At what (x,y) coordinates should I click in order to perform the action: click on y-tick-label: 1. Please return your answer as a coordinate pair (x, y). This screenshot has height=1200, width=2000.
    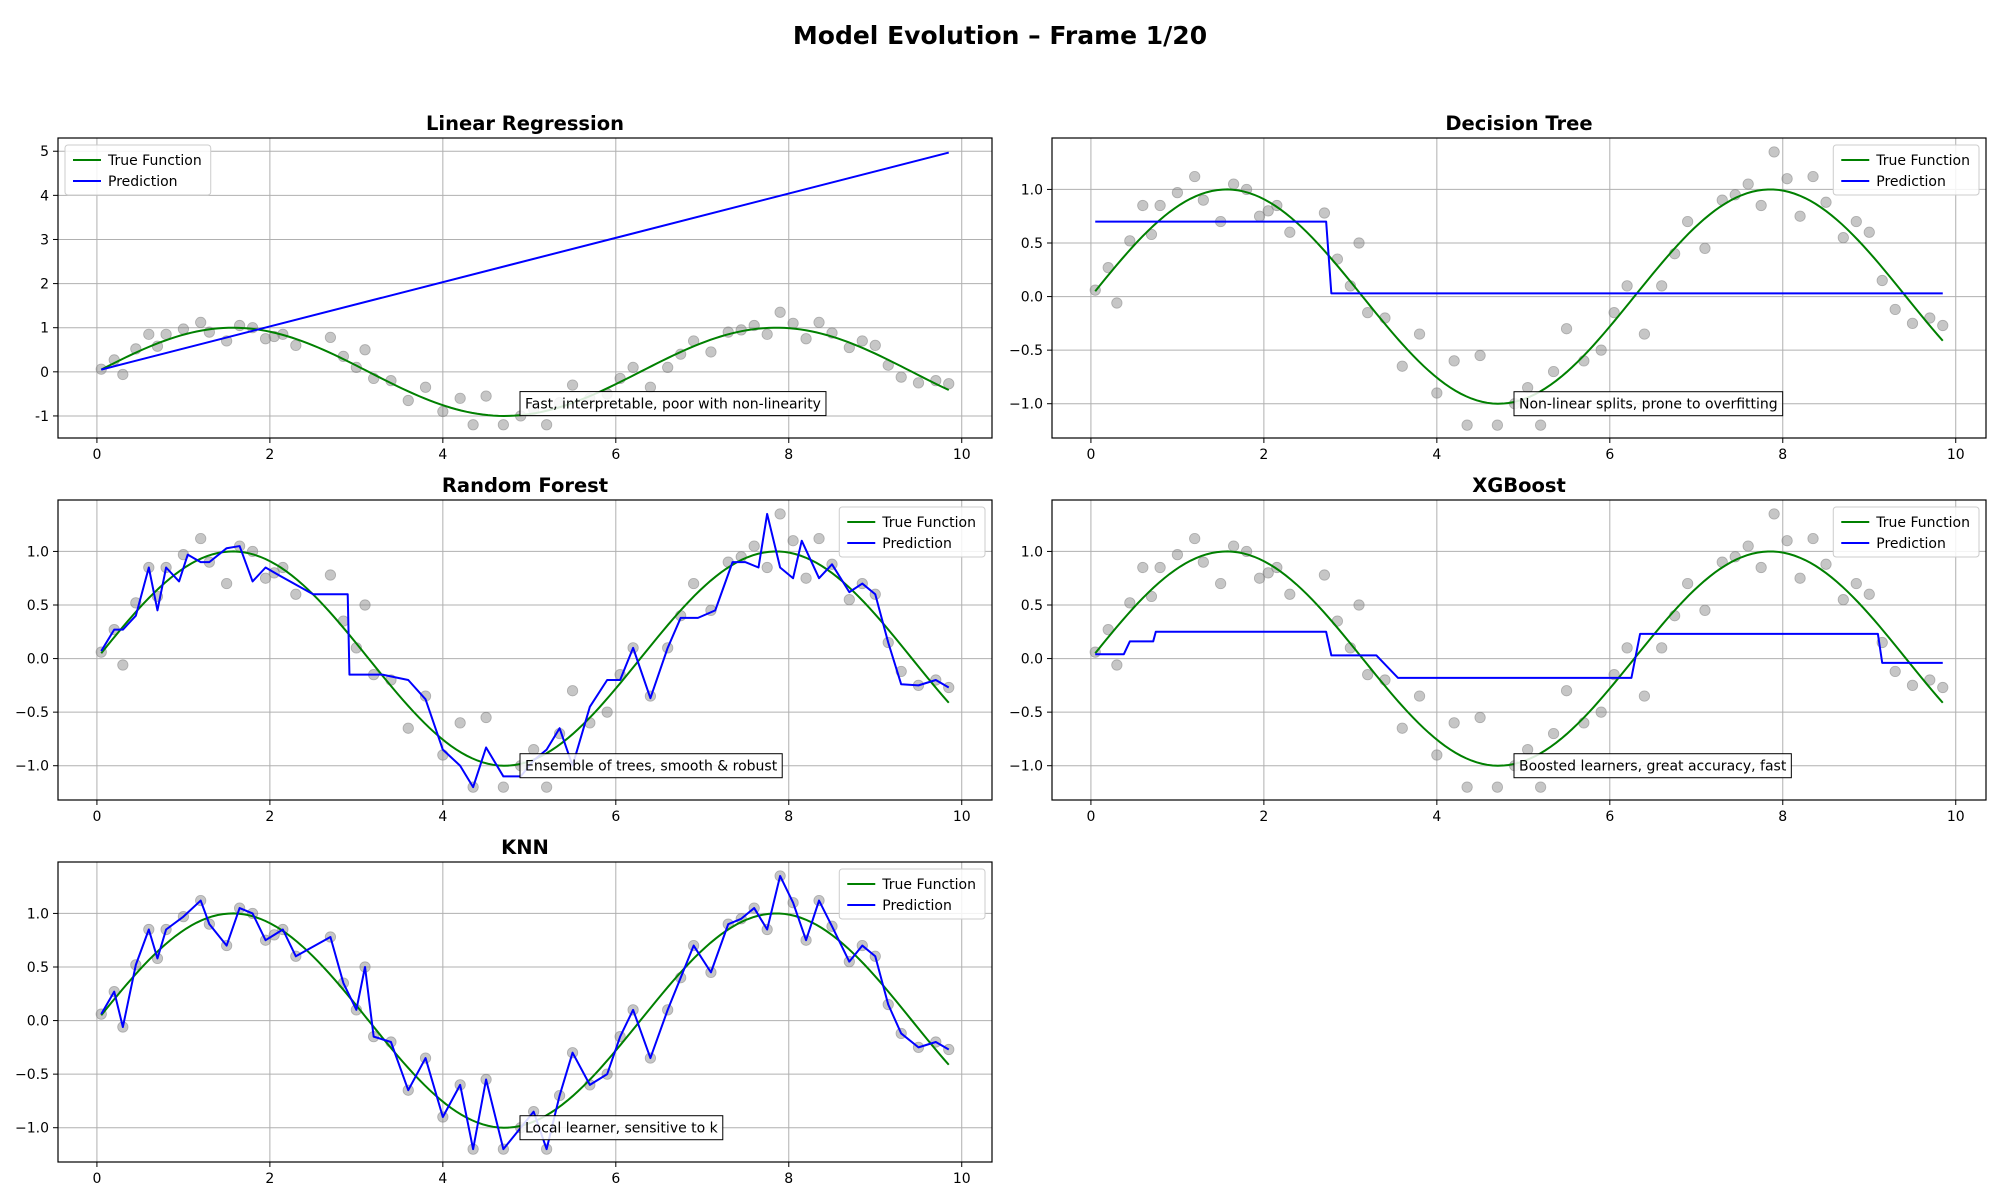
    Looking at the image, I should click on (44, 329).